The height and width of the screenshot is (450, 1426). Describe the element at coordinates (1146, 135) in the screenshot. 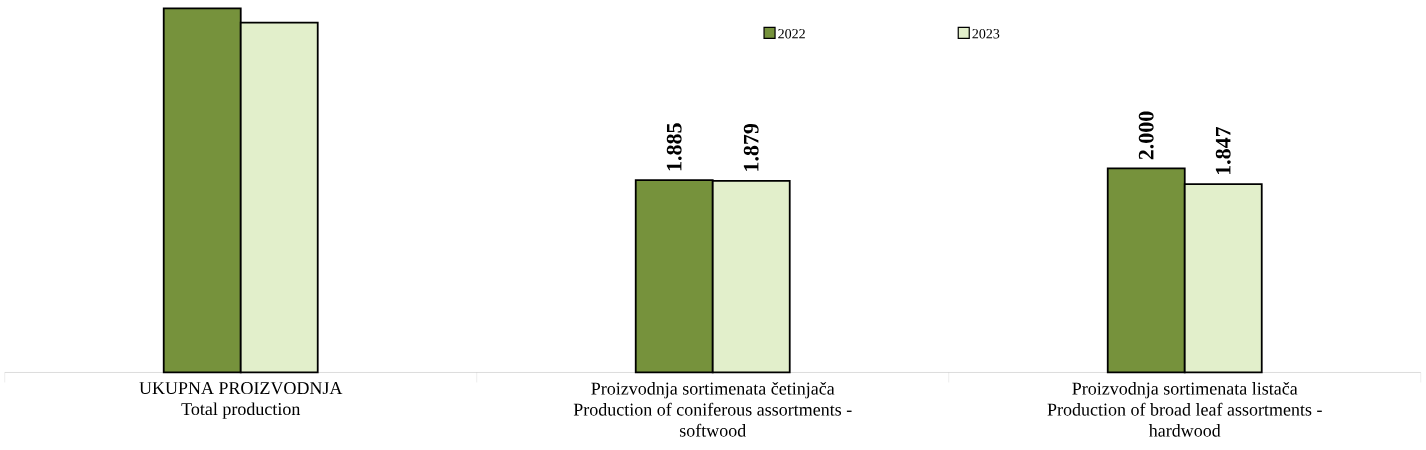

I see `data-label: 2.000` at that location.